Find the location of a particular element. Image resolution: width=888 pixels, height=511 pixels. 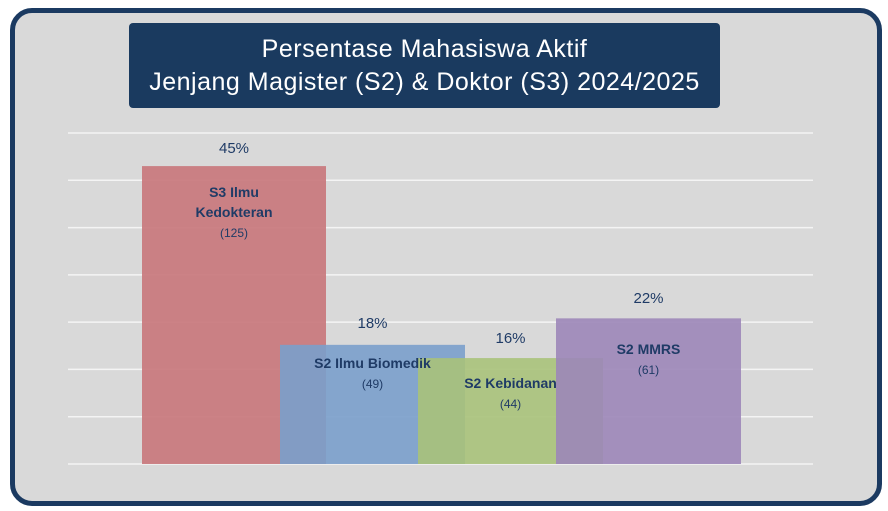

category-label: S2 MMRS is located at coordinates (649, 349).